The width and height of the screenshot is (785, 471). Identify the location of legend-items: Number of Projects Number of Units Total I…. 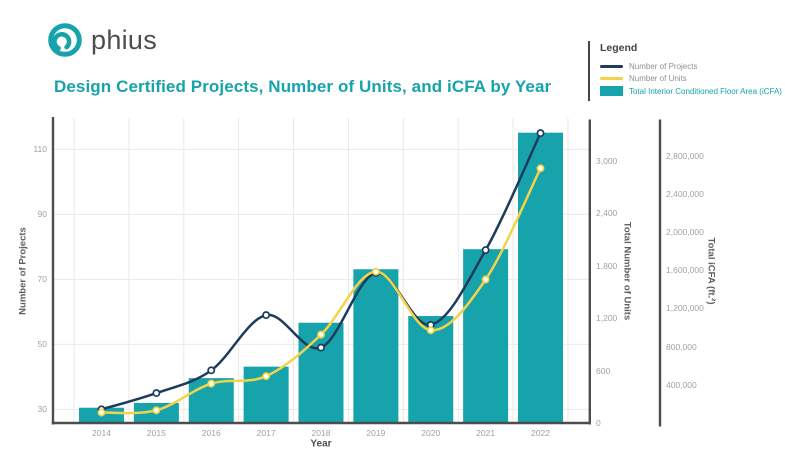
(692, 79).